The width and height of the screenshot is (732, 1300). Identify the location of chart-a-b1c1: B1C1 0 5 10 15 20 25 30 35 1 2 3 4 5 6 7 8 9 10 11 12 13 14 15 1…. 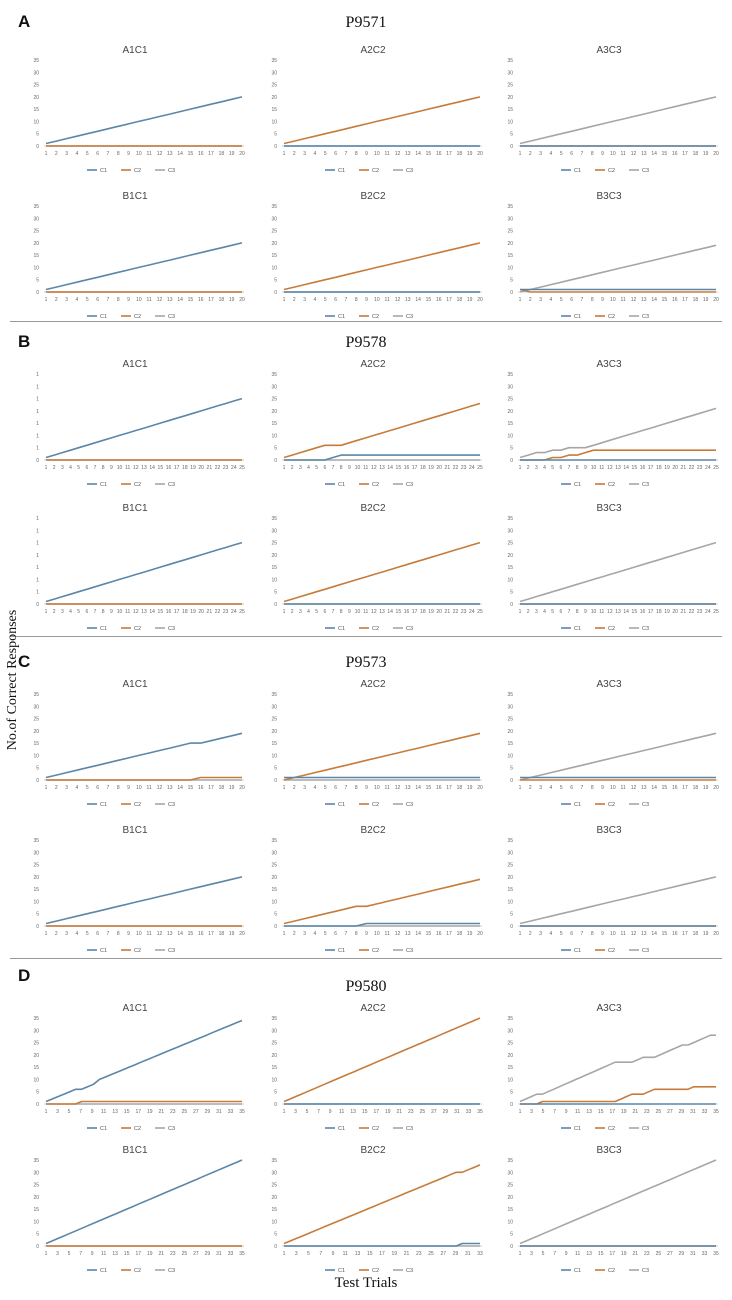
(135, 257).